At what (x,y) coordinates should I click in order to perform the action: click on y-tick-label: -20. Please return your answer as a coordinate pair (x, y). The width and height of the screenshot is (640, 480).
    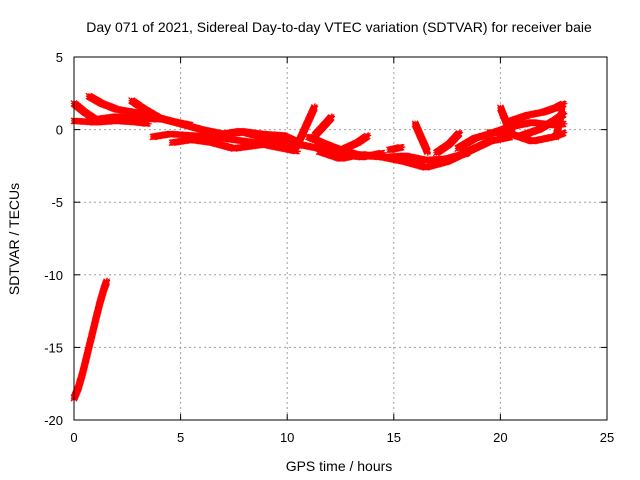
    Looking at the image, I should click on (53, 420).